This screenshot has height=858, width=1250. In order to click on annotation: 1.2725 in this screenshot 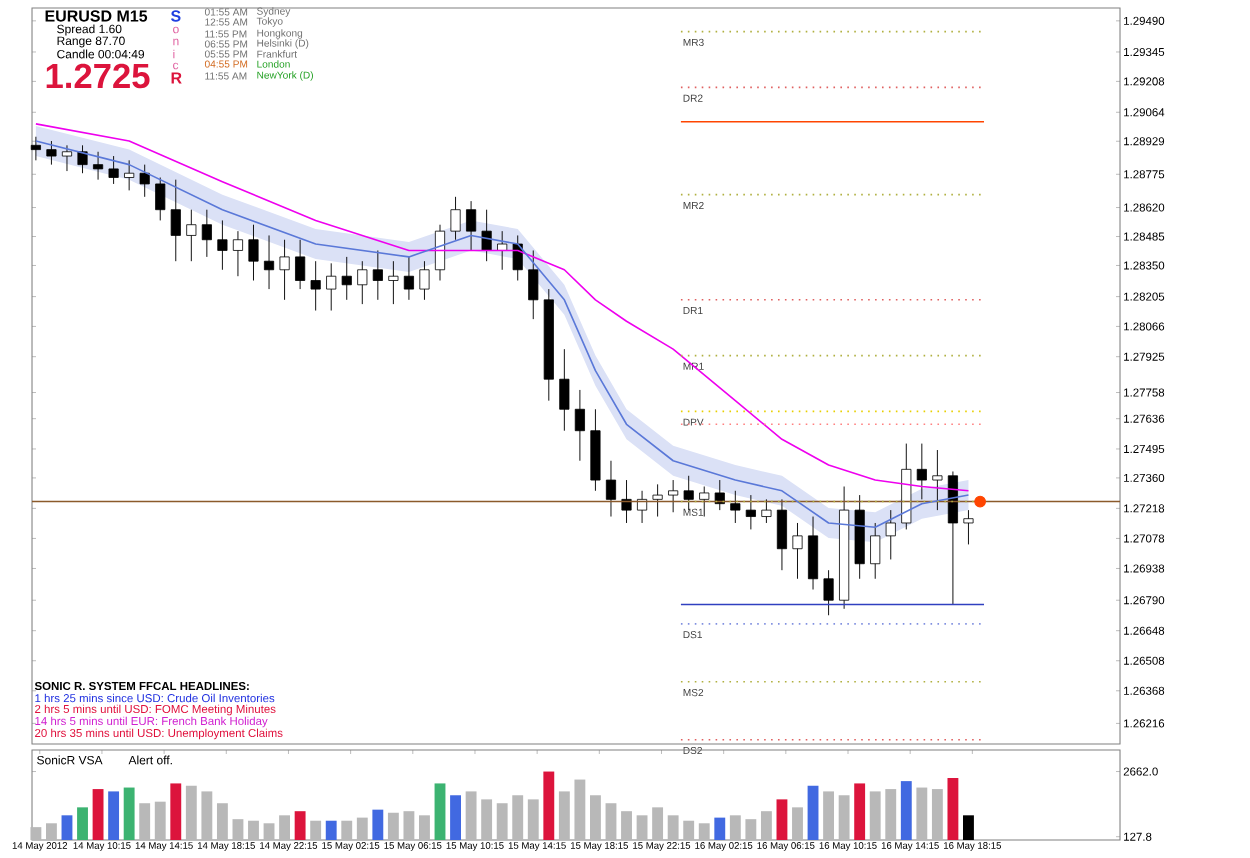, I will do `click(98, 76)`.